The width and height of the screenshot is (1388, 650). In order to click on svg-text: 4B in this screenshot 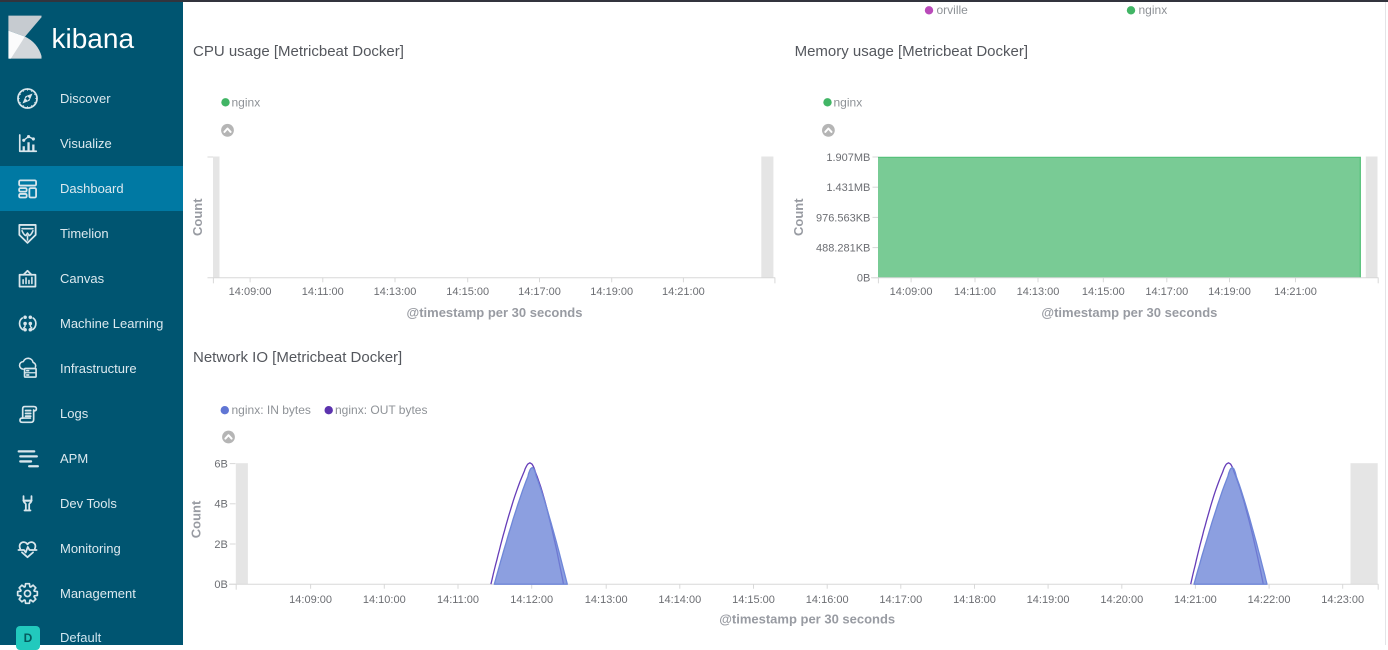, I will do `click(220, 505)`.